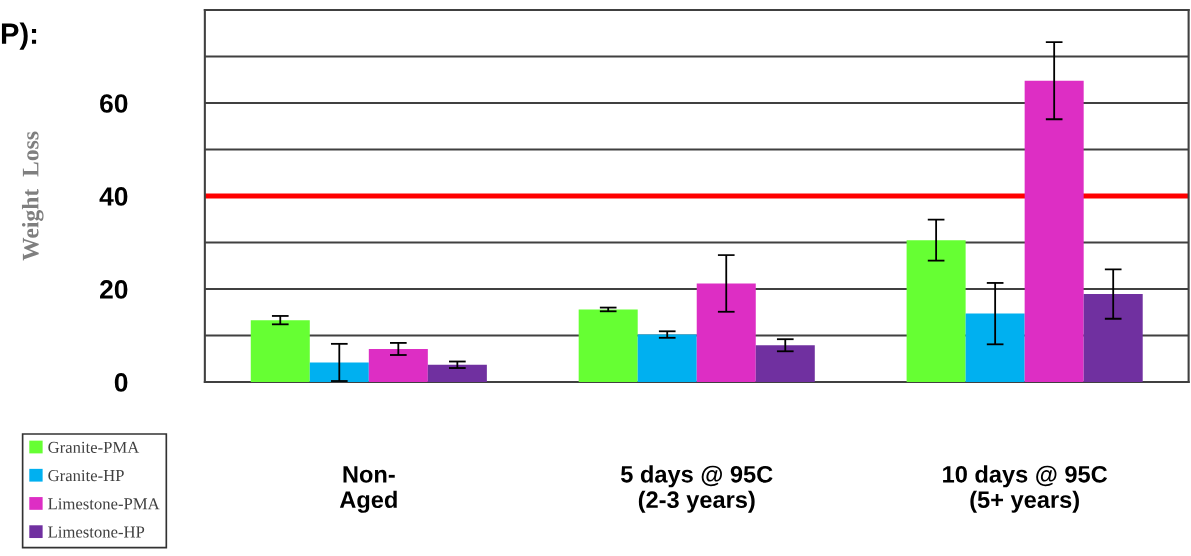 Image resolution: width=1191 pixels, height=556 pixels. Describe the element at coordinates (104, 504) in the screenshot. I see `legend-label: Limestone-PMA` at that location.